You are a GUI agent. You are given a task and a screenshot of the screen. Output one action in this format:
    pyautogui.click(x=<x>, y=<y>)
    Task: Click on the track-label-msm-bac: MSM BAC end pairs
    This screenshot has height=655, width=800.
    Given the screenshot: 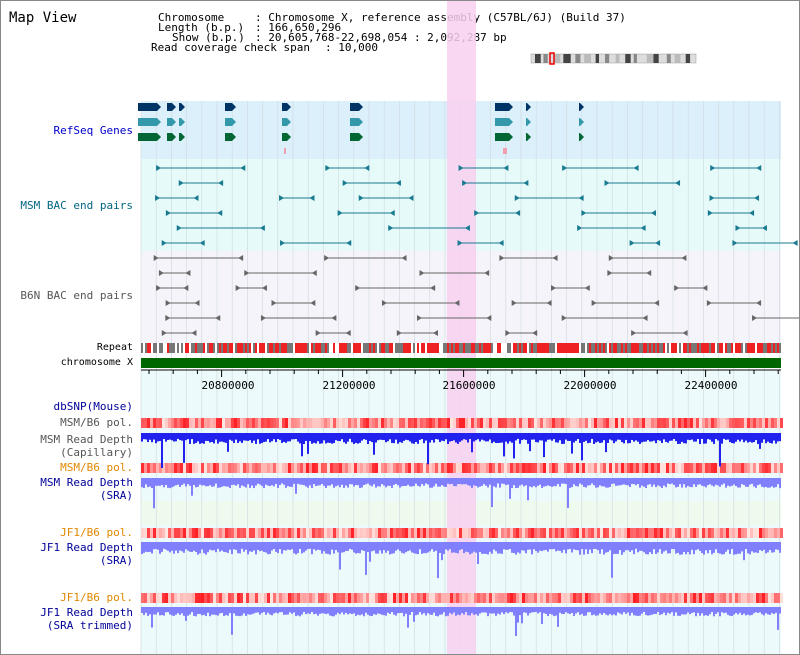 What is the action you would take?
    pyautogui.click(x=76, y=205)
    